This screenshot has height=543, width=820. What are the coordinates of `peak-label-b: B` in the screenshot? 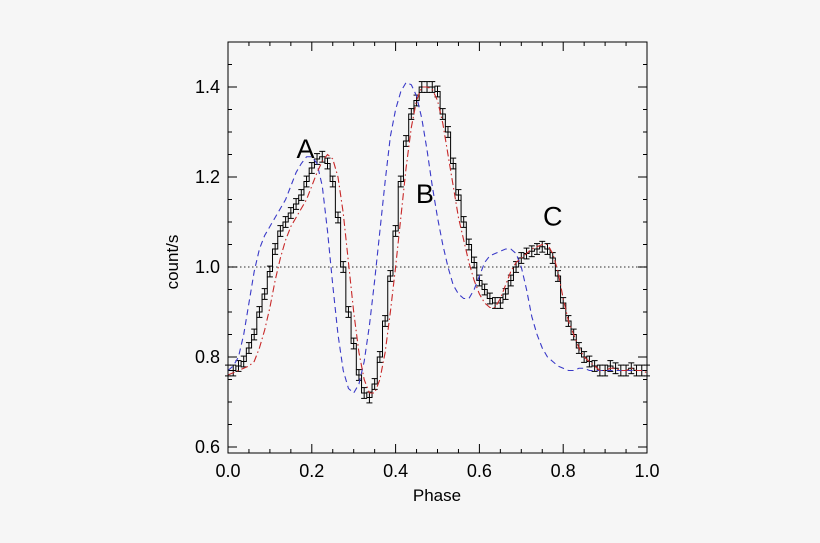 It's located at (425, 194).